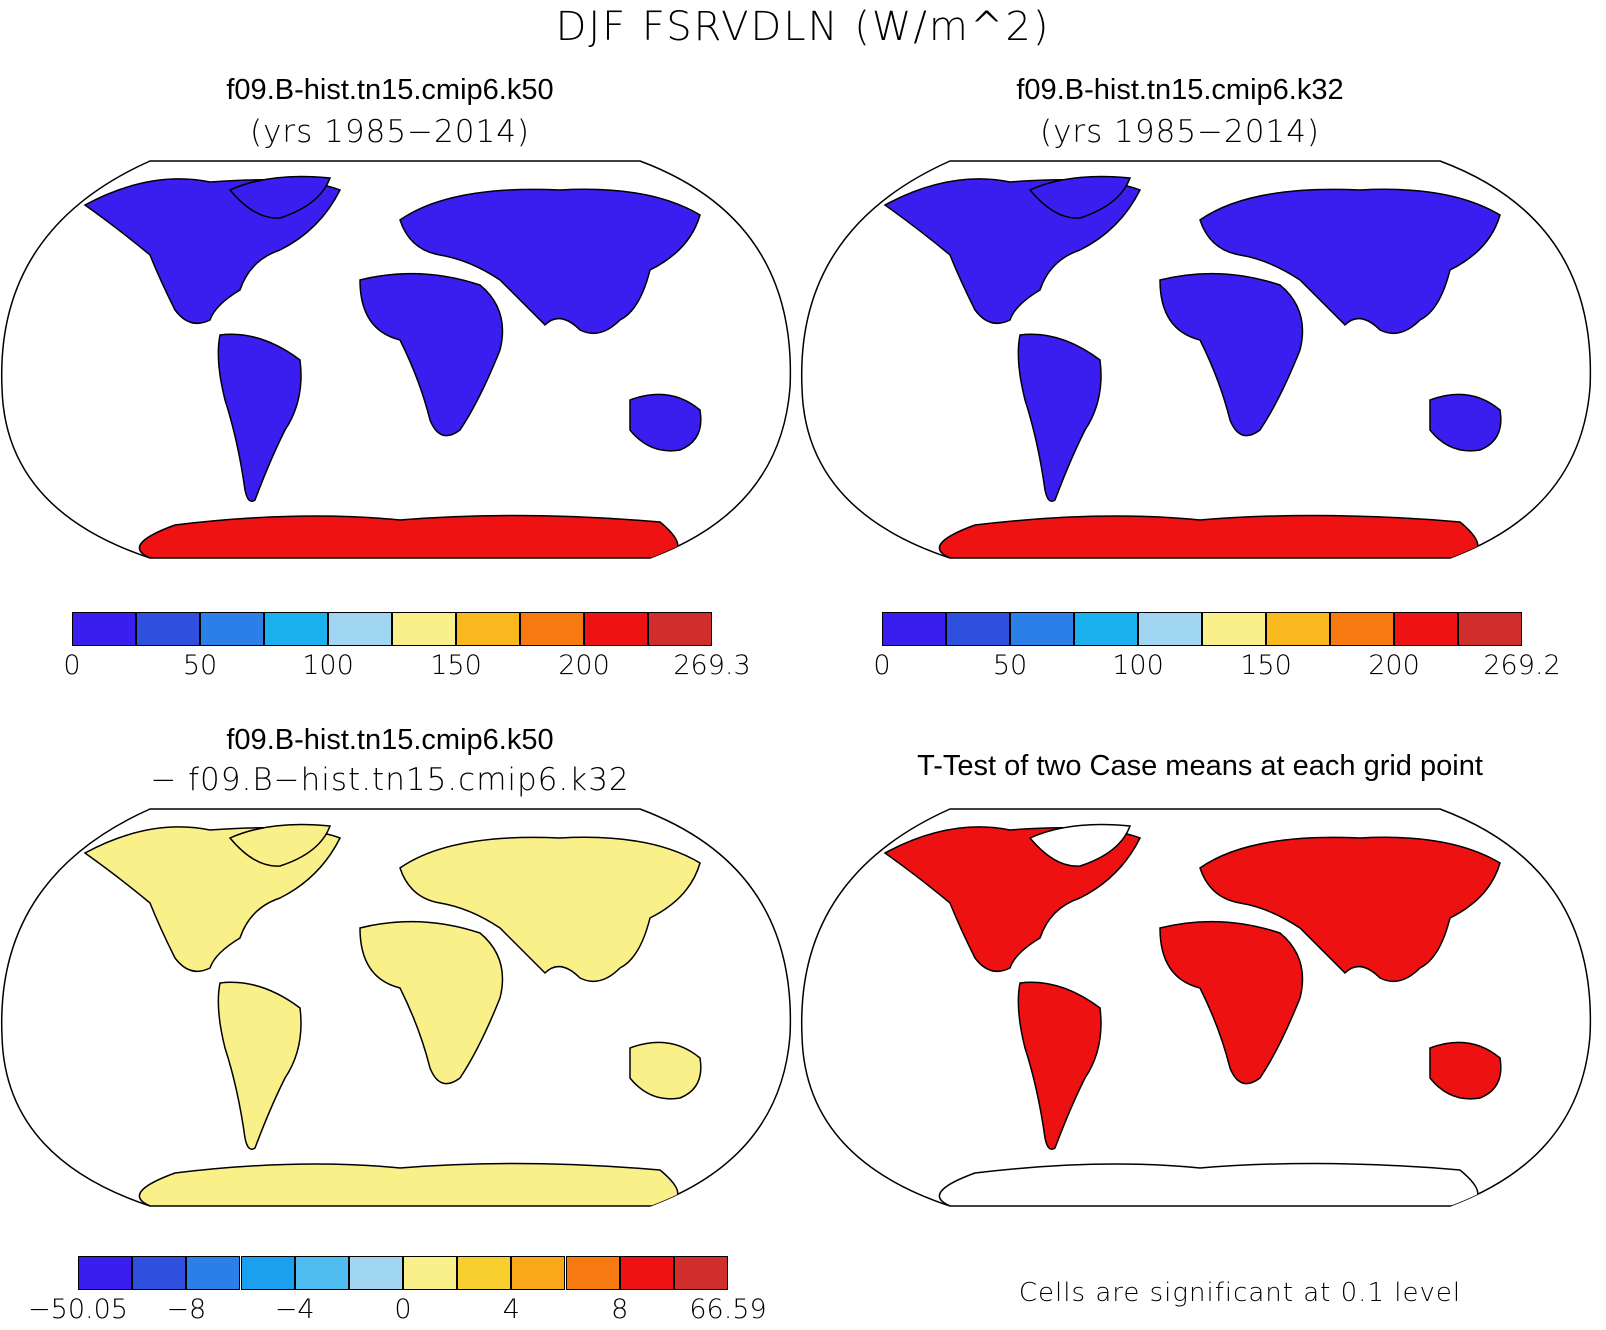 This screenshot has width=1606, height=1330. What do you see at coordinates (803, 27) in the screenshot?
I see `figure-title: DJF FSRVDLN (W/m^2)` at bounding box center [803, 27].